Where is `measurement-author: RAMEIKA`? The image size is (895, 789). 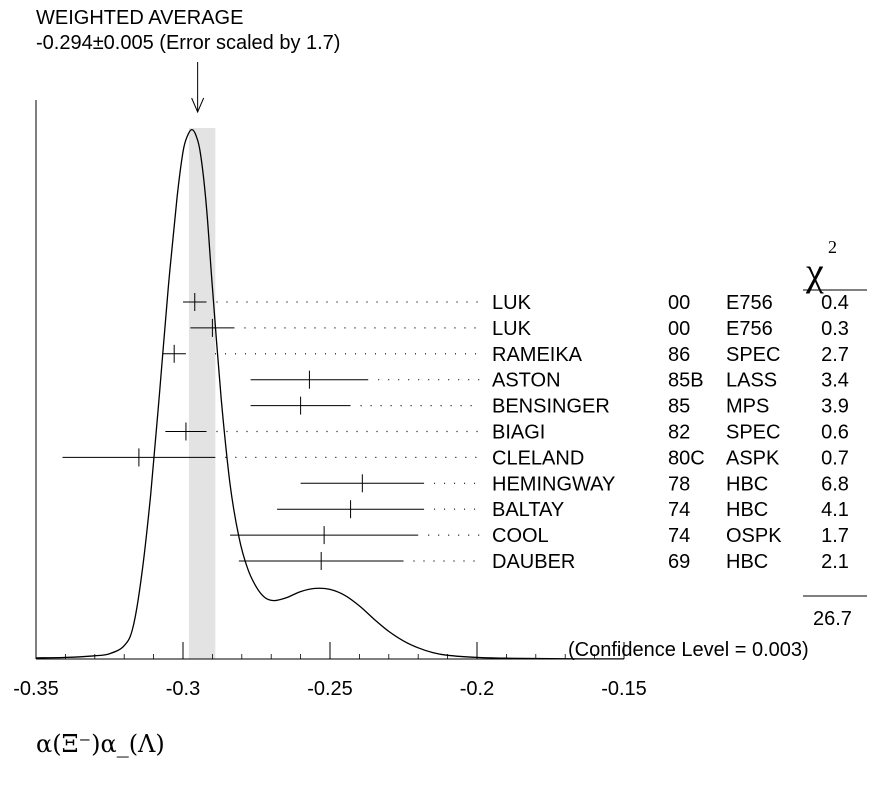 measurement-author: RAMEIKA is located at coordinates (537, 355).